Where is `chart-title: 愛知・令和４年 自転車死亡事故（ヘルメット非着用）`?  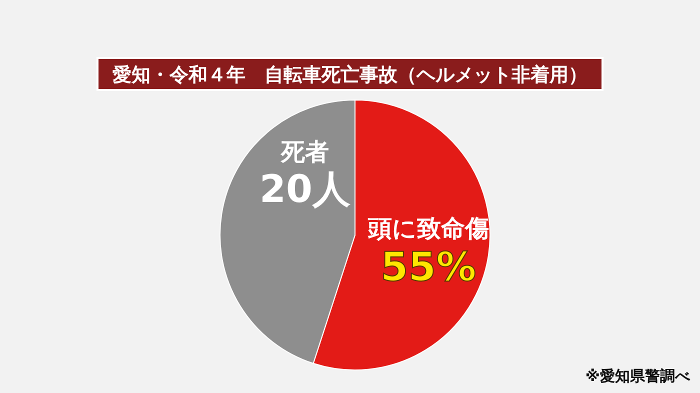 chart-title: 愛知・令和４年 自転車死亡事故（ヘルメット非着用） is located at coordinates (350, 75).